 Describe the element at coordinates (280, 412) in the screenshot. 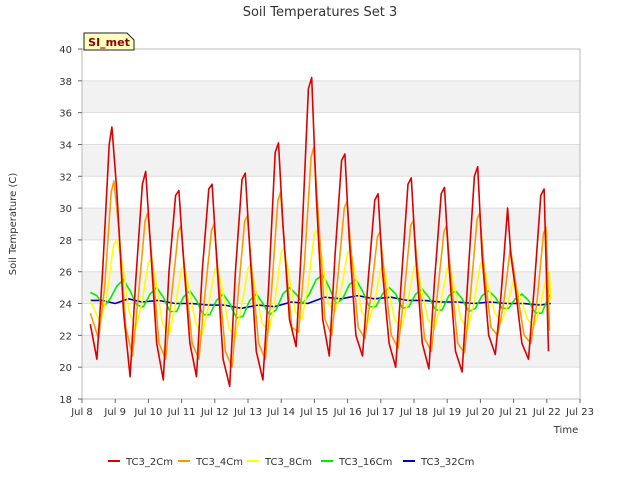

I see `x-tick-label: Jul 14` at that location.